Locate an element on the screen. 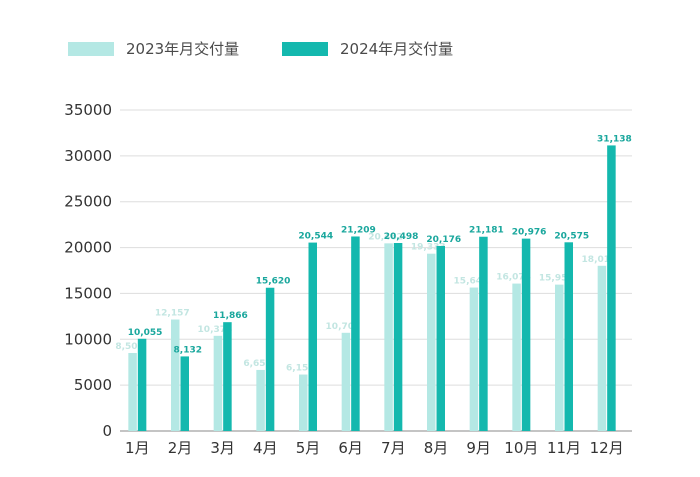  chart-legend: 2023年月交付量 2024年月交付量 is located at coordinates (350, 50).